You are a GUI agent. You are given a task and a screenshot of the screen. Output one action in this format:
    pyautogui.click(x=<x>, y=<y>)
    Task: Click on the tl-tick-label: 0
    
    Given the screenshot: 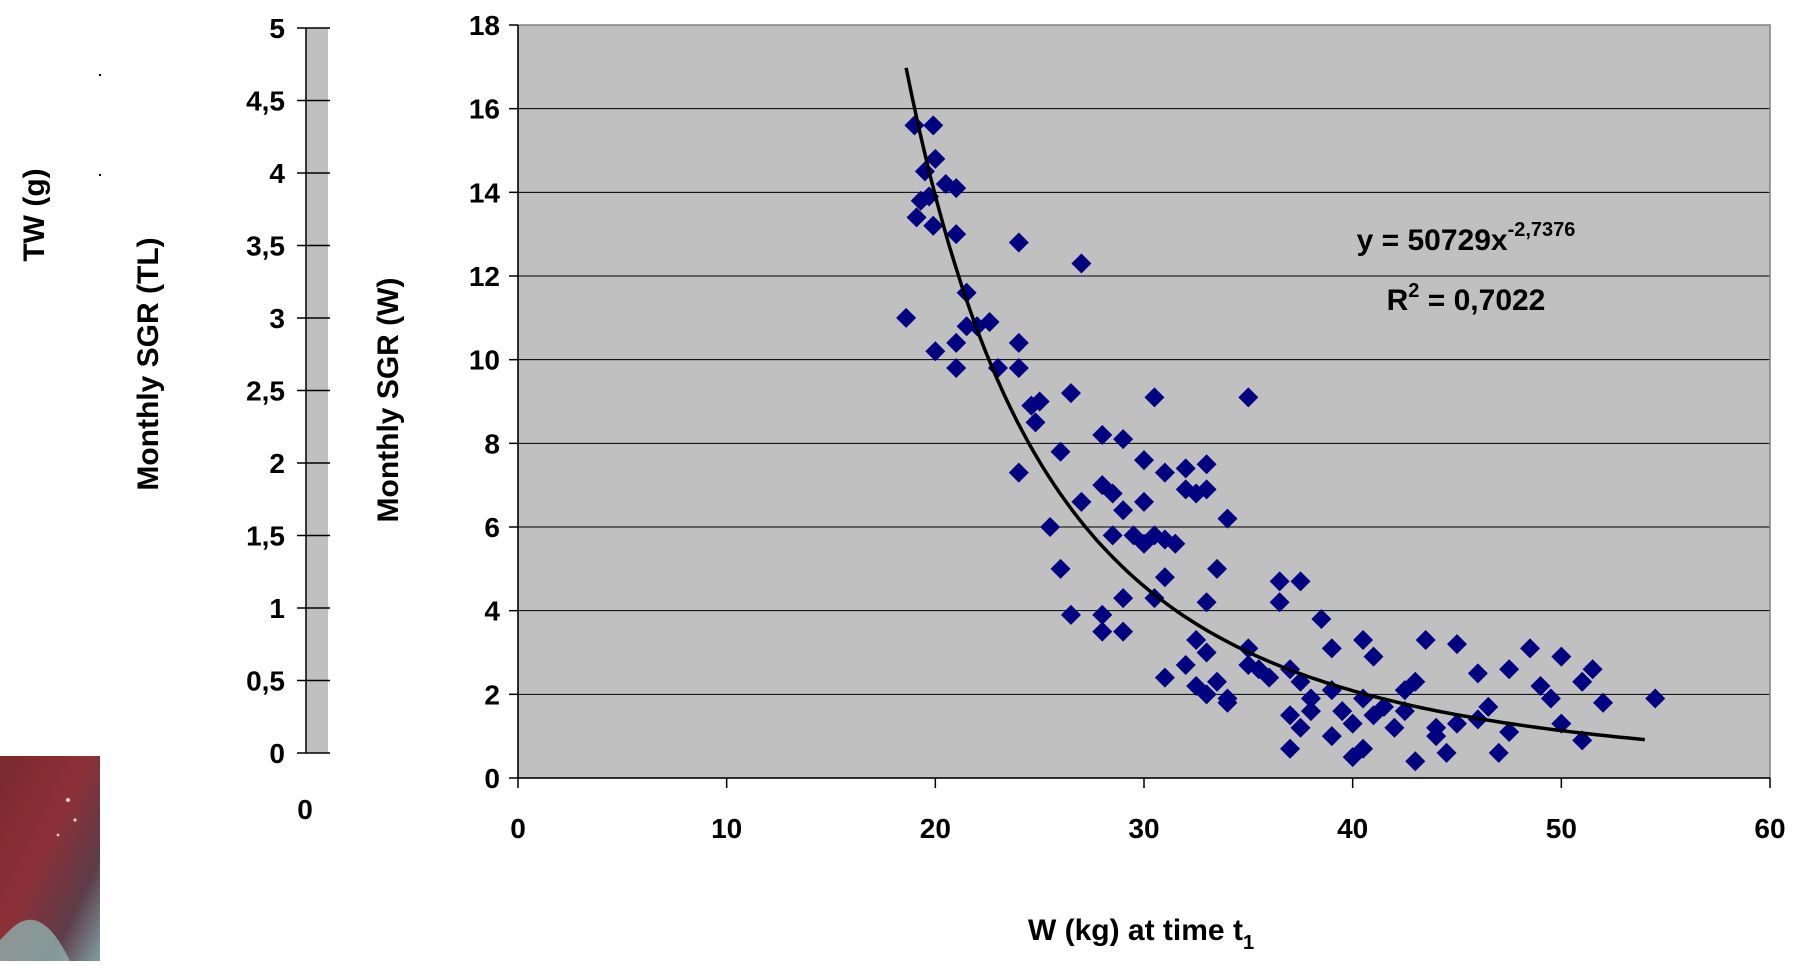 What is the action you would take?
    pyautogui.click(x=277, y=753)
    